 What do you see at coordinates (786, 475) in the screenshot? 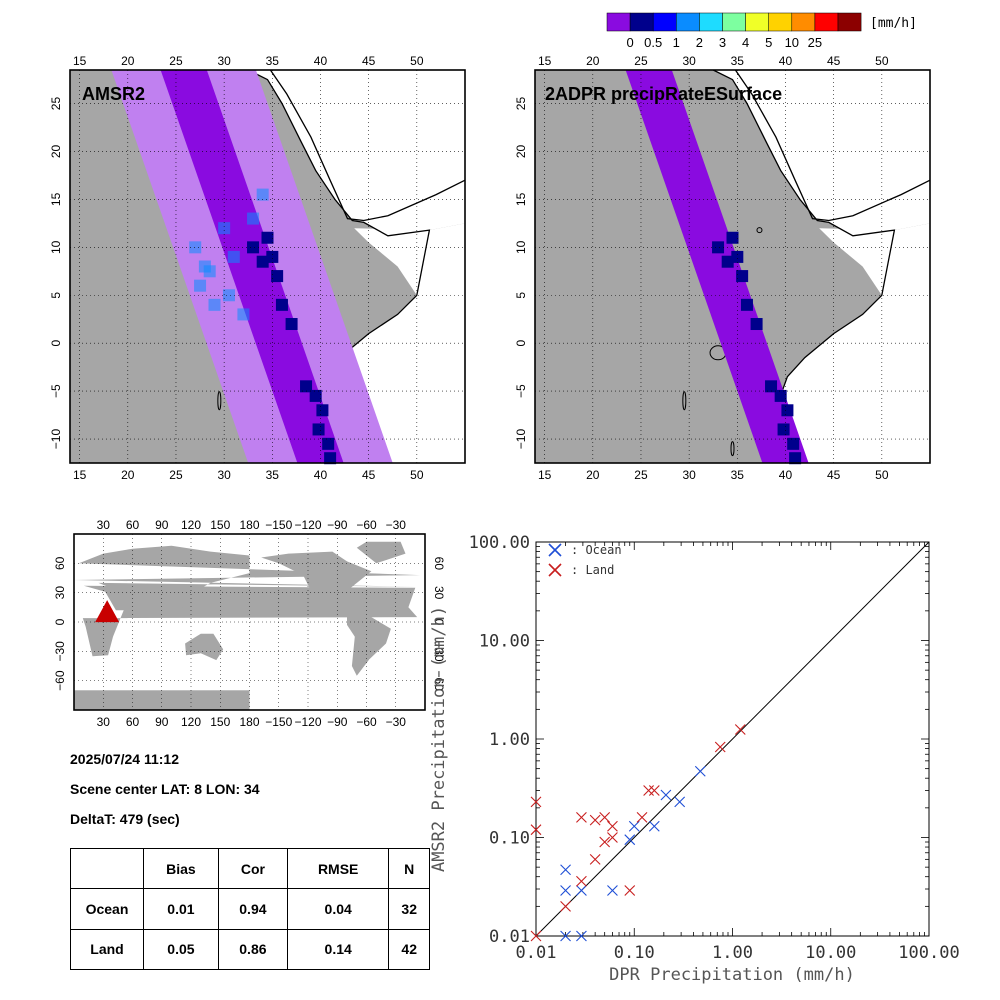
I see `lon-tick-label: 40` at bounding box center [786, 475].